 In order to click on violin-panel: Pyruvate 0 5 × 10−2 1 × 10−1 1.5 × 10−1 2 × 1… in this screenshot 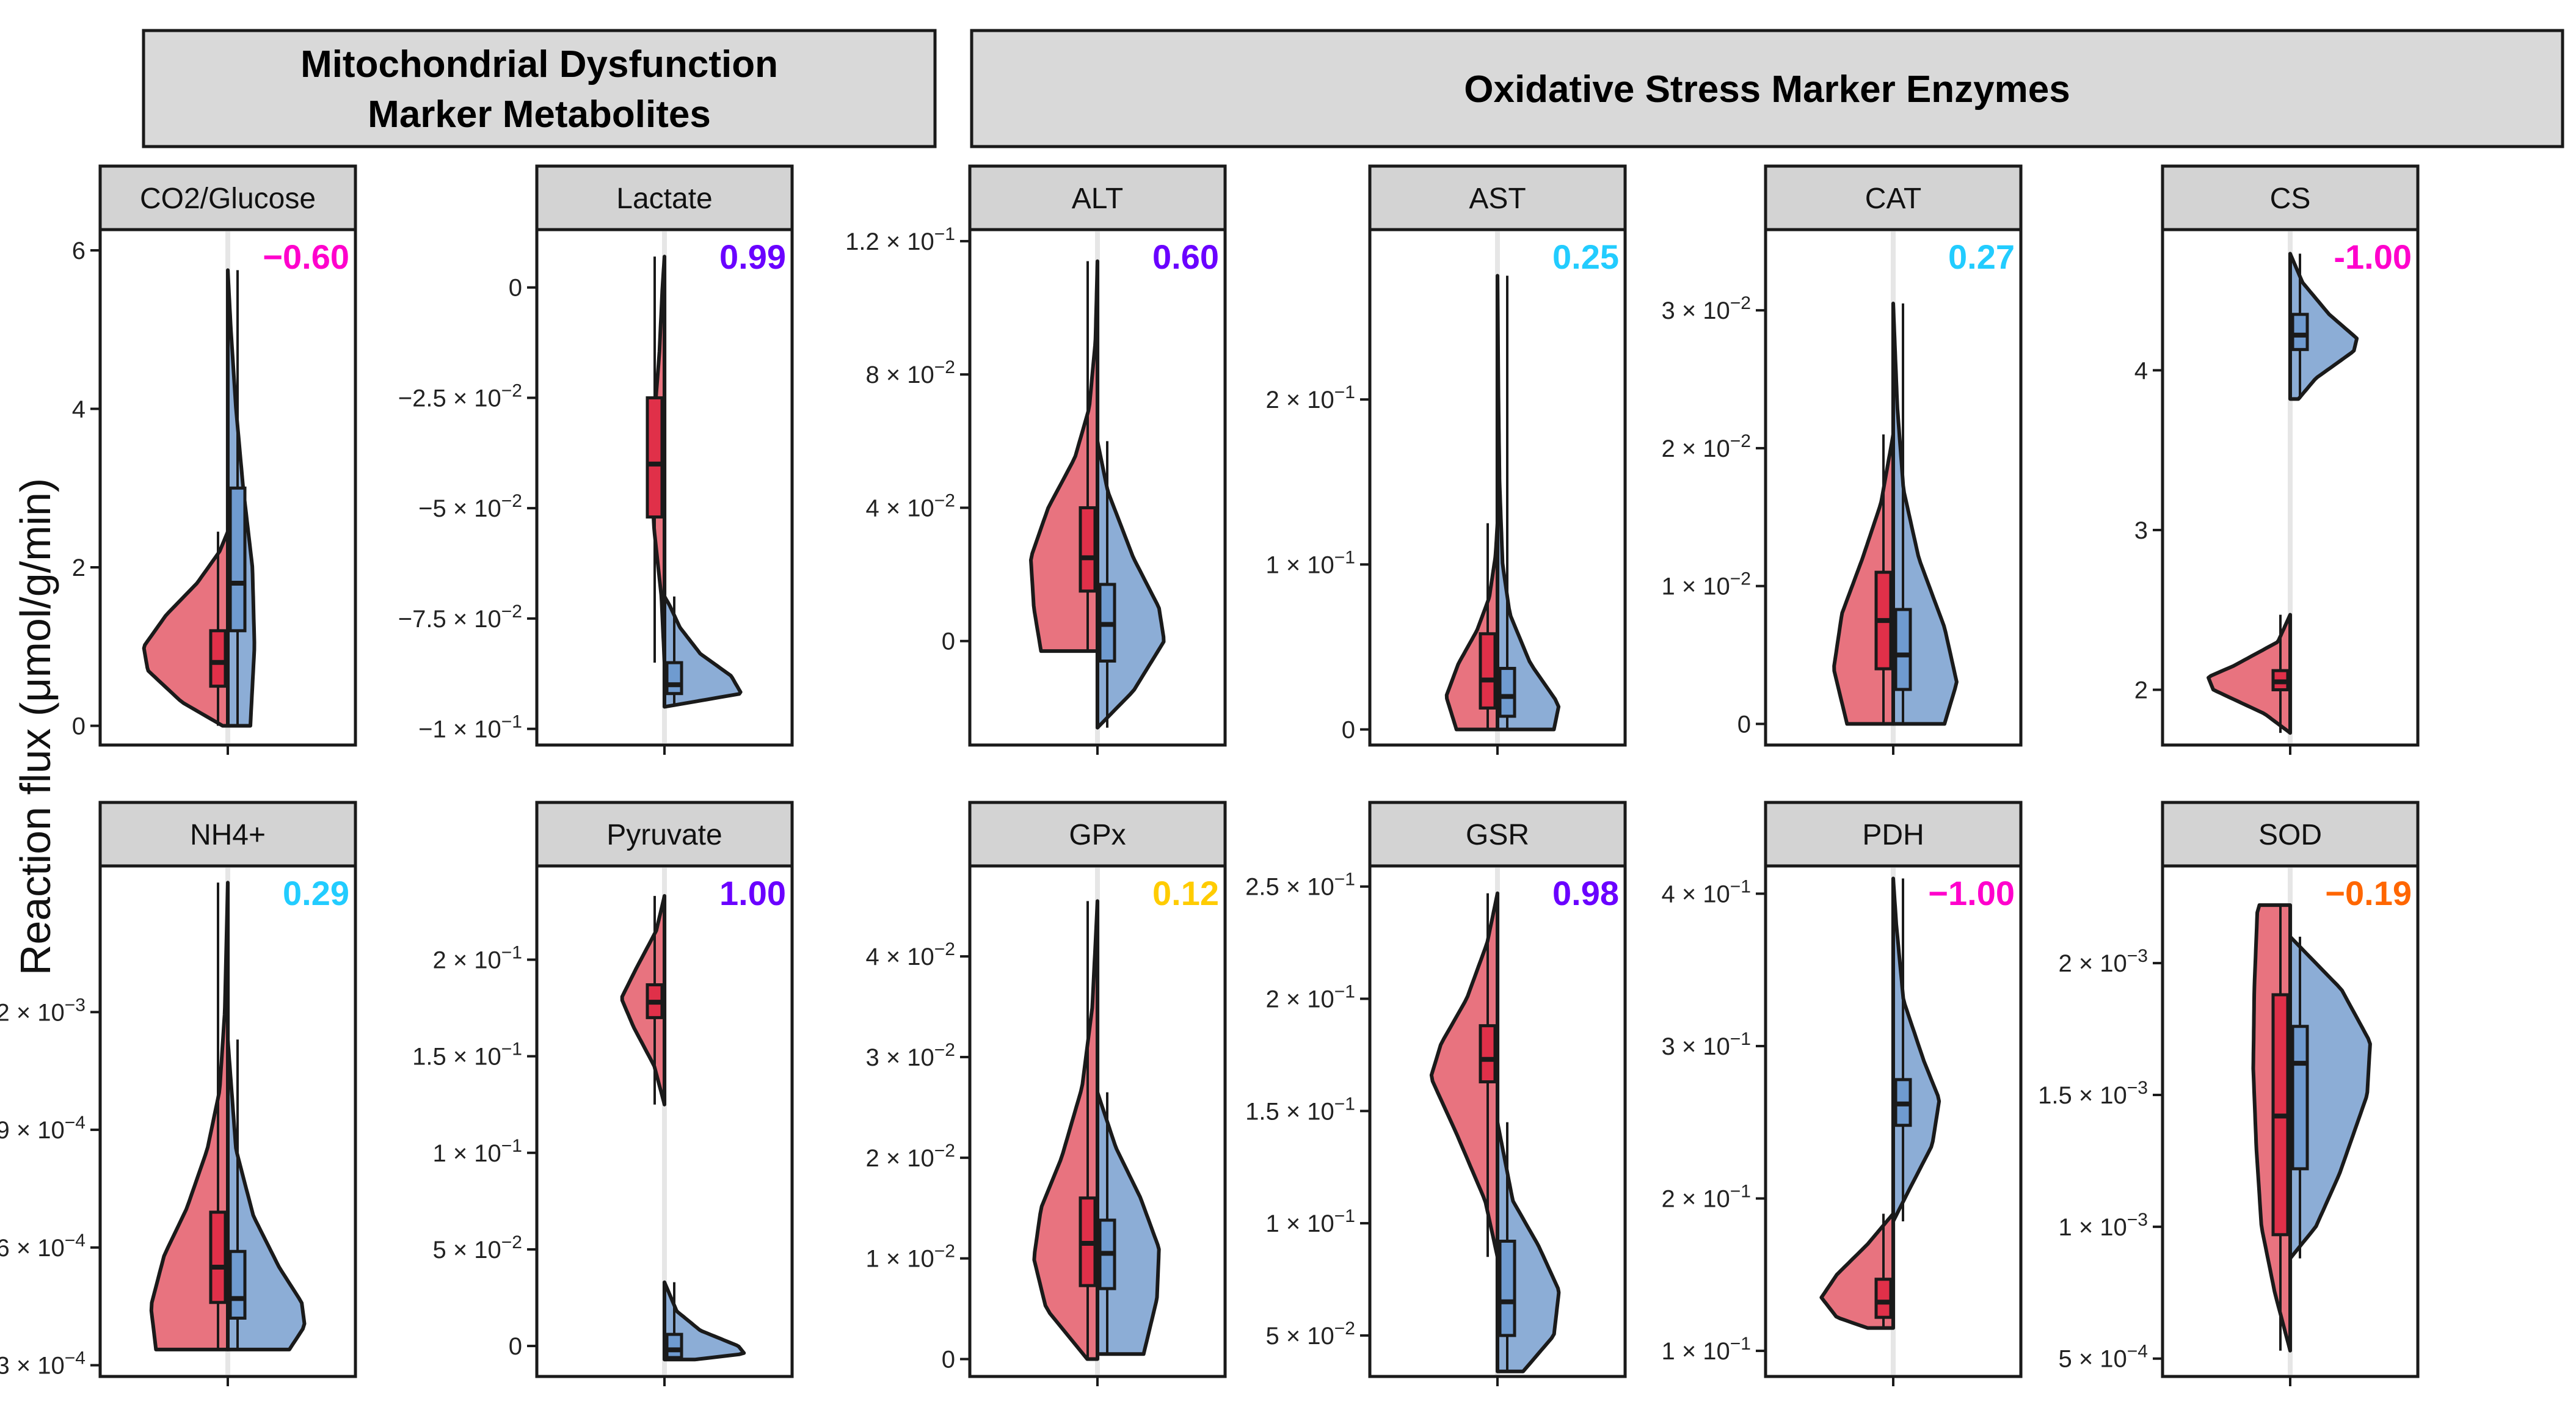, I will do `click(603, 1093)`.